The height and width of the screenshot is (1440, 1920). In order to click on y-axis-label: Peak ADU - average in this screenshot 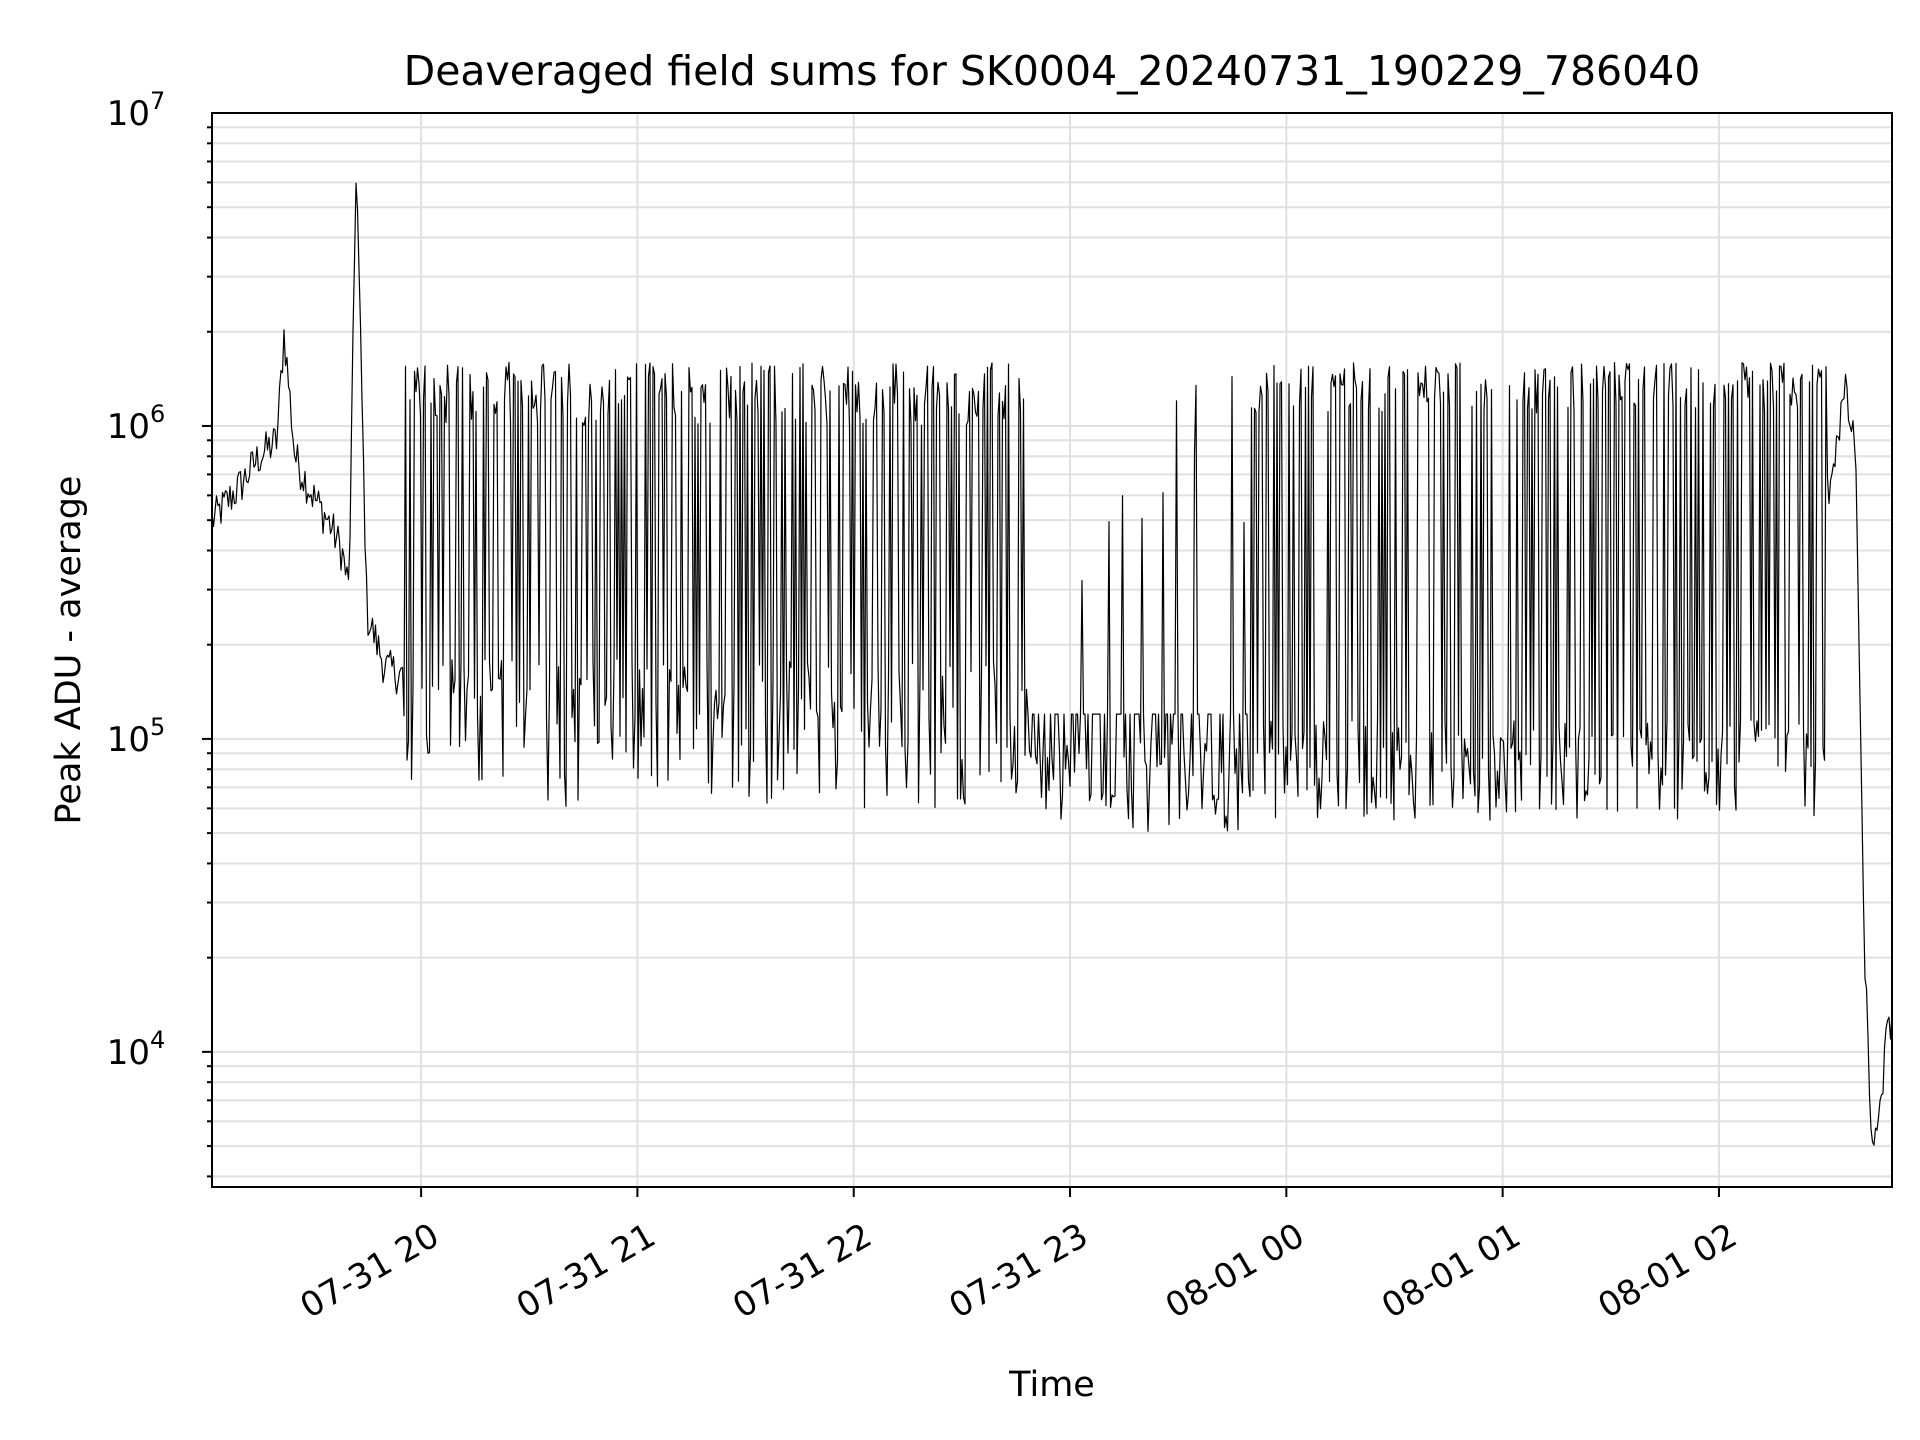, I will do `click(69, 650)`.